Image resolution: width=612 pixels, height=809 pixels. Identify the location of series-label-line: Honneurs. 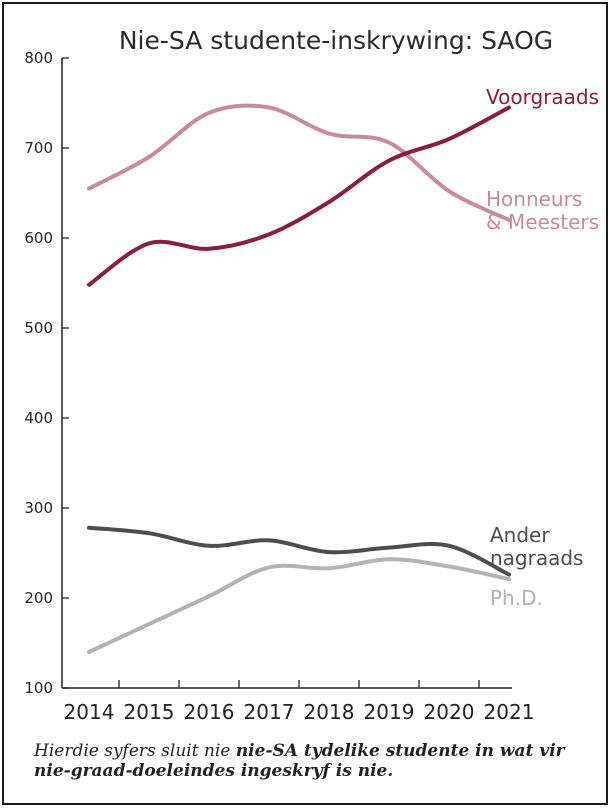
(534, 199).